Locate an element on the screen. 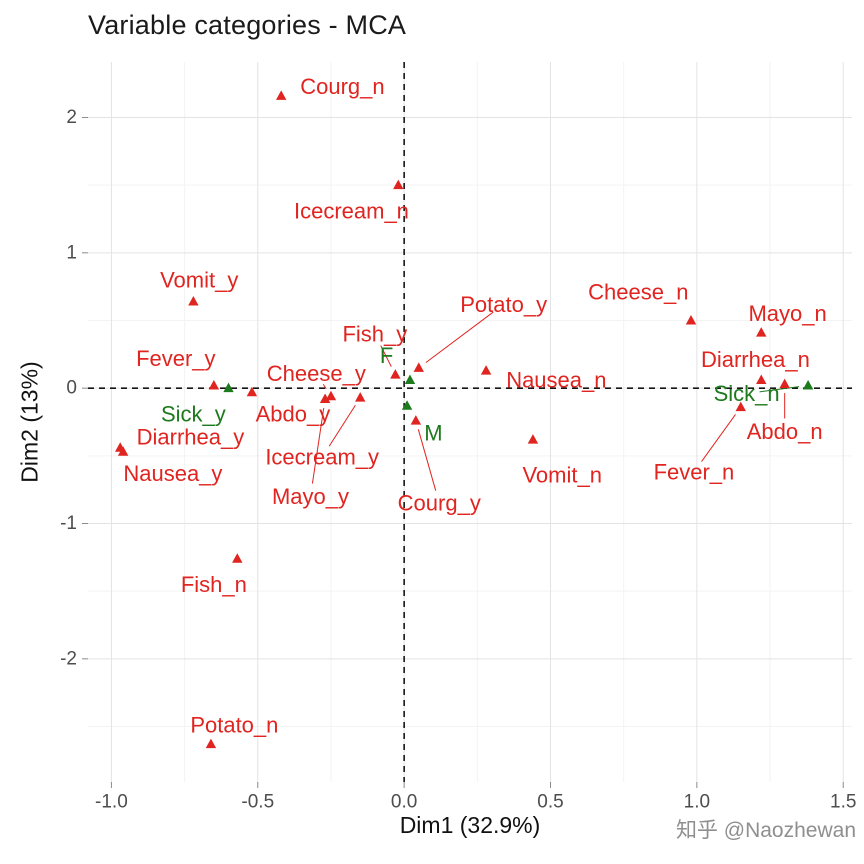  point-label: Mayo_y is located at coordinates (310, 496).